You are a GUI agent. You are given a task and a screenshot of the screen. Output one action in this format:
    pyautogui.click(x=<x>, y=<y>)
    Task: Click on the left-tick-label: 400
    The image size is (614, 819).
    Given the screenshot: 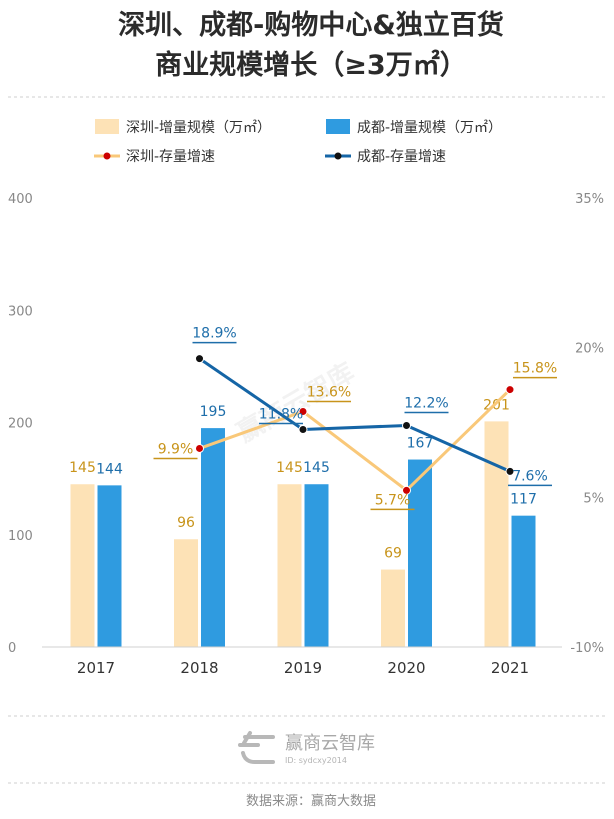 What is the action you would take?
    pyautogui.click(x=20, y=199)
    